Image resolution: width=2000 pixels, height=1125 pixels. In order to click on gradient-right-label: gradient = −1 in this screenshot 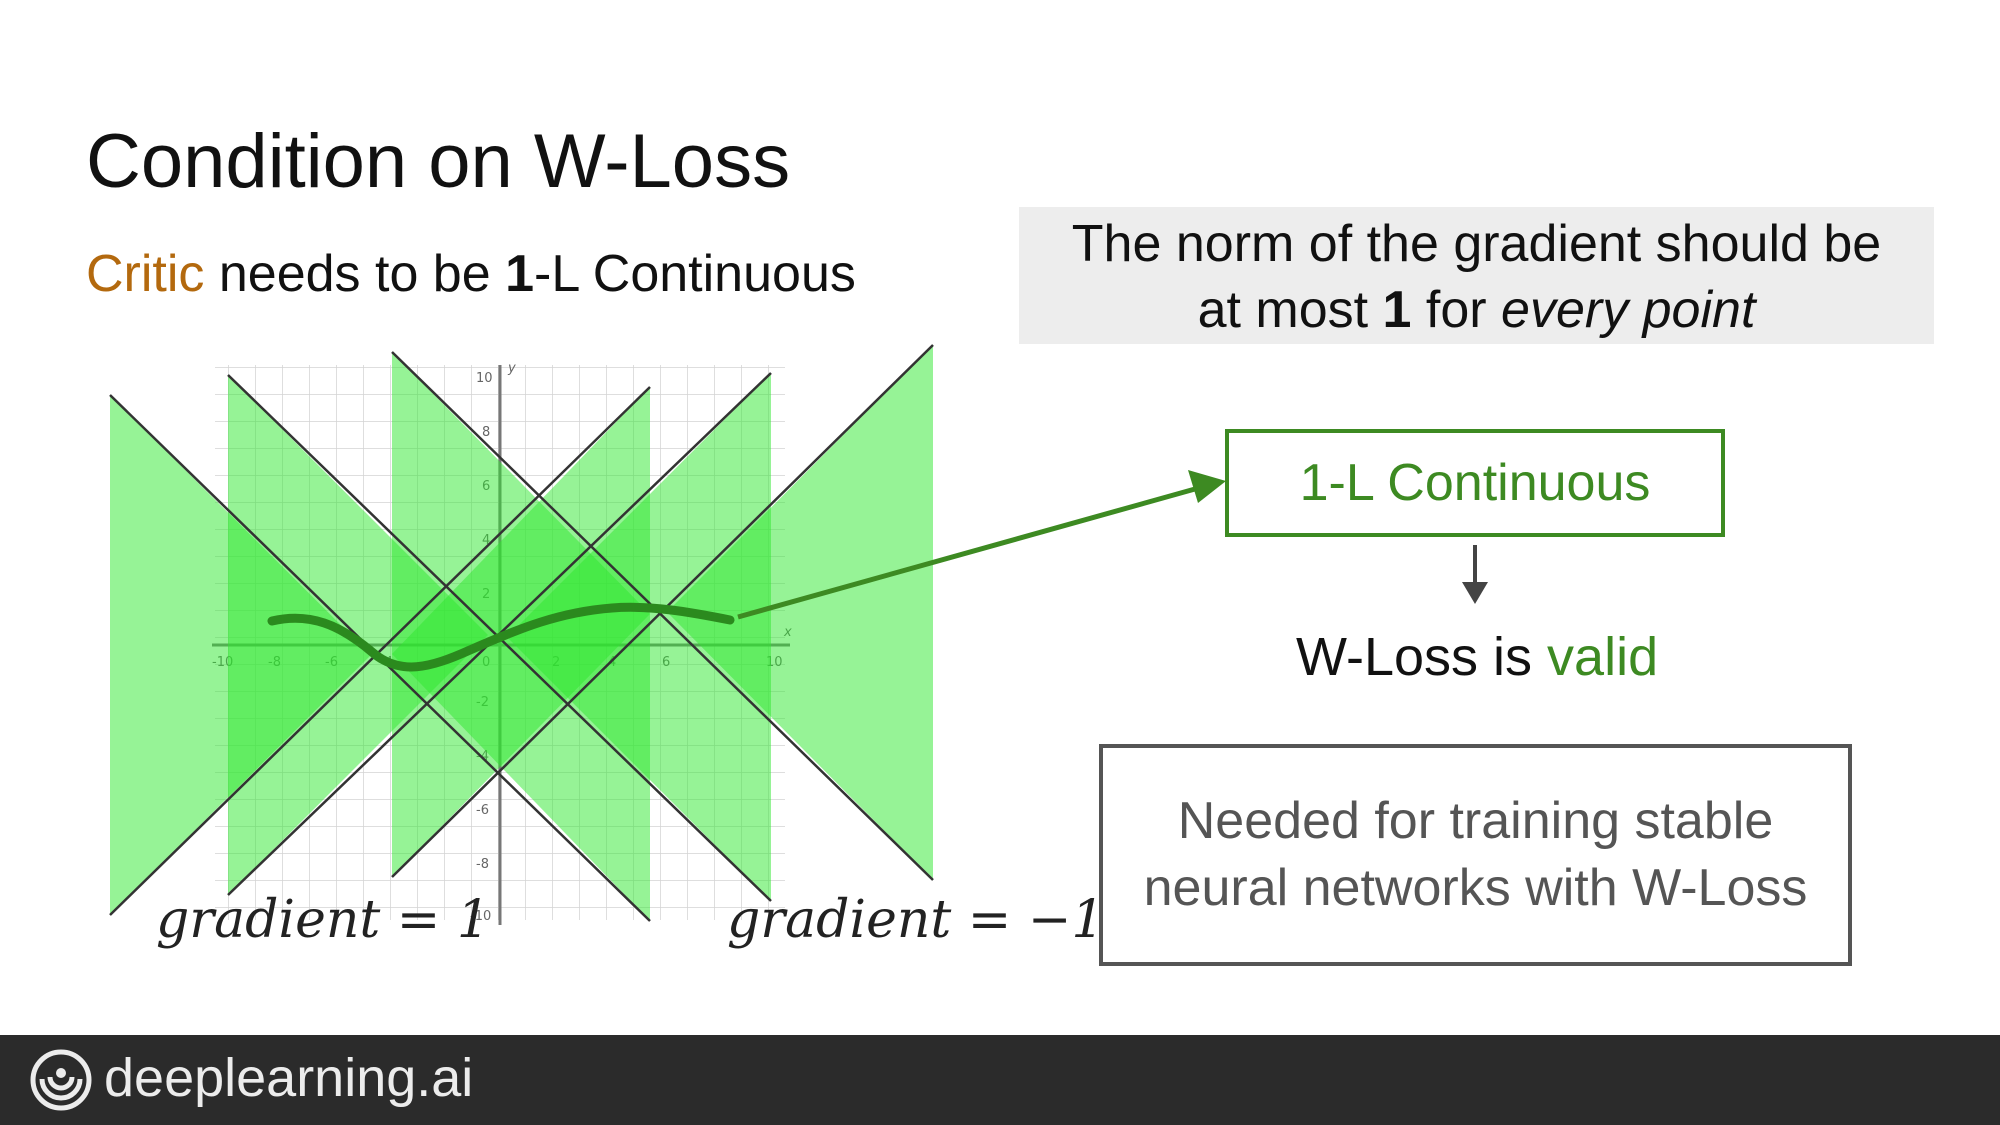, I will do `click(916, 920)`.